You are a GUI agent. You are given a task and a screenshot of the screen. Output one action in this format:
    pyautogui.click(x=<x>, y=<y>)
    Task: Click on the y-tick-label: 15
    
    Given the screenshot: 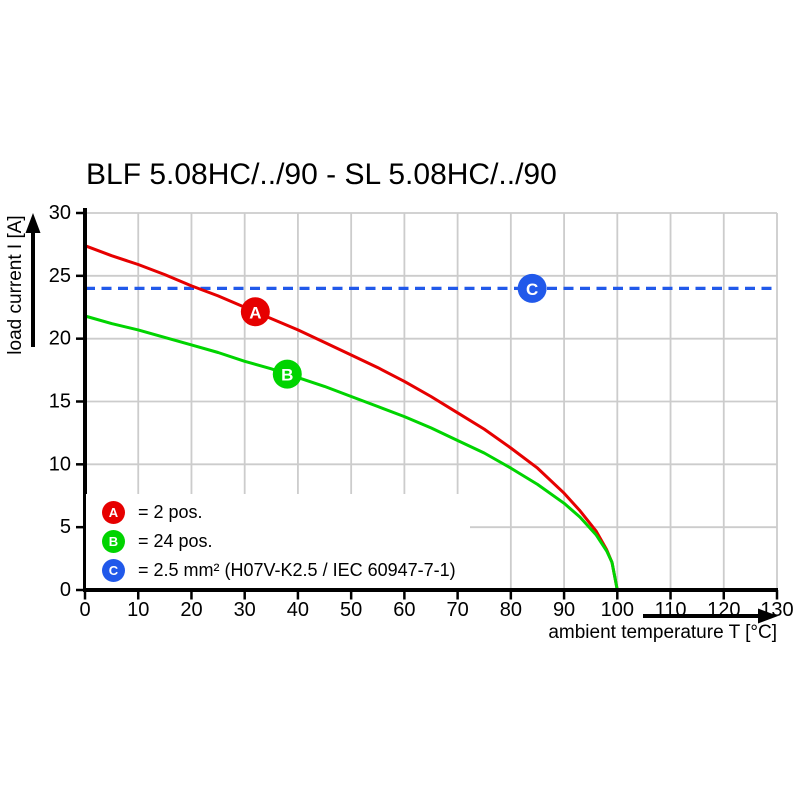 What is the action you would take?
    pyautogui.click(x=60, y=402)
    